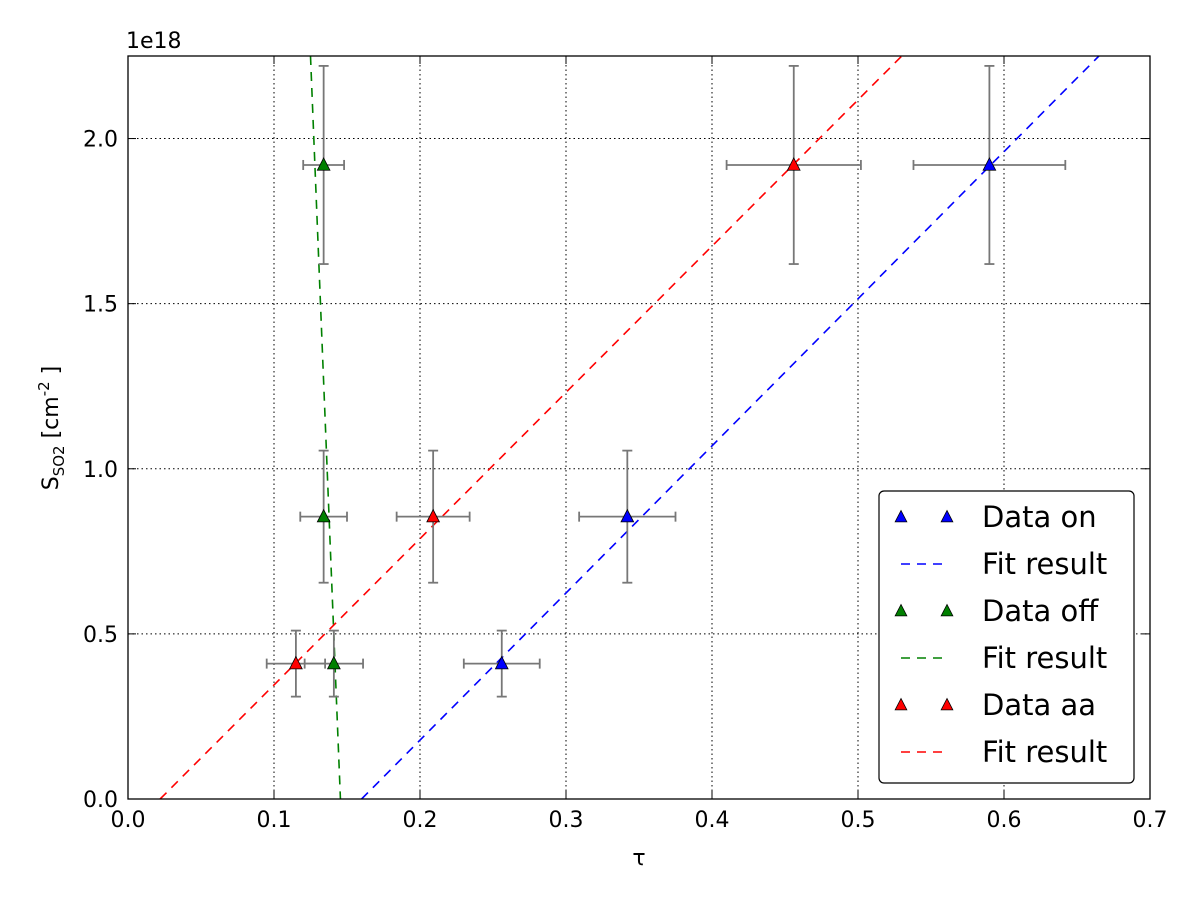  I want to click on y-tick-label: 0.5, so click(100, 635).